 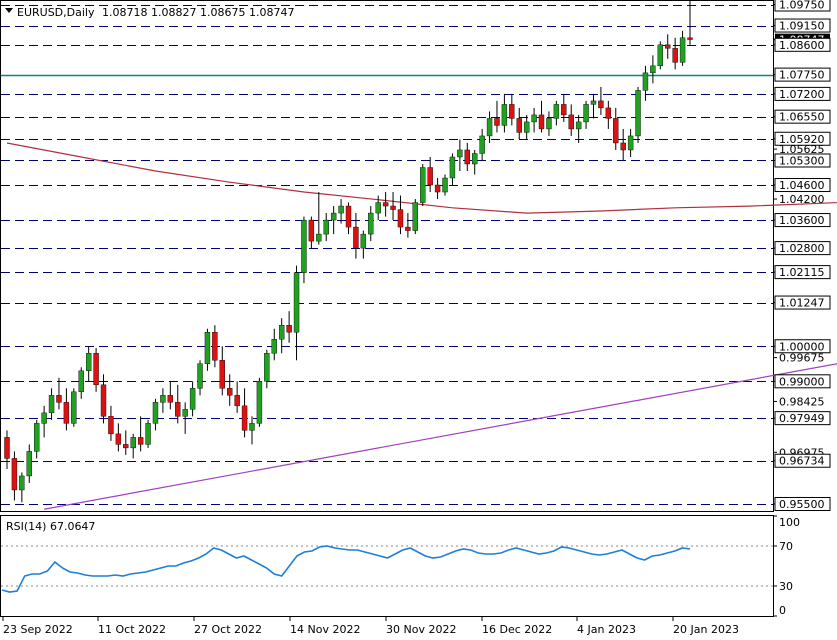 I want to click on rsi-plot-frame, so click(x=387, y=566).